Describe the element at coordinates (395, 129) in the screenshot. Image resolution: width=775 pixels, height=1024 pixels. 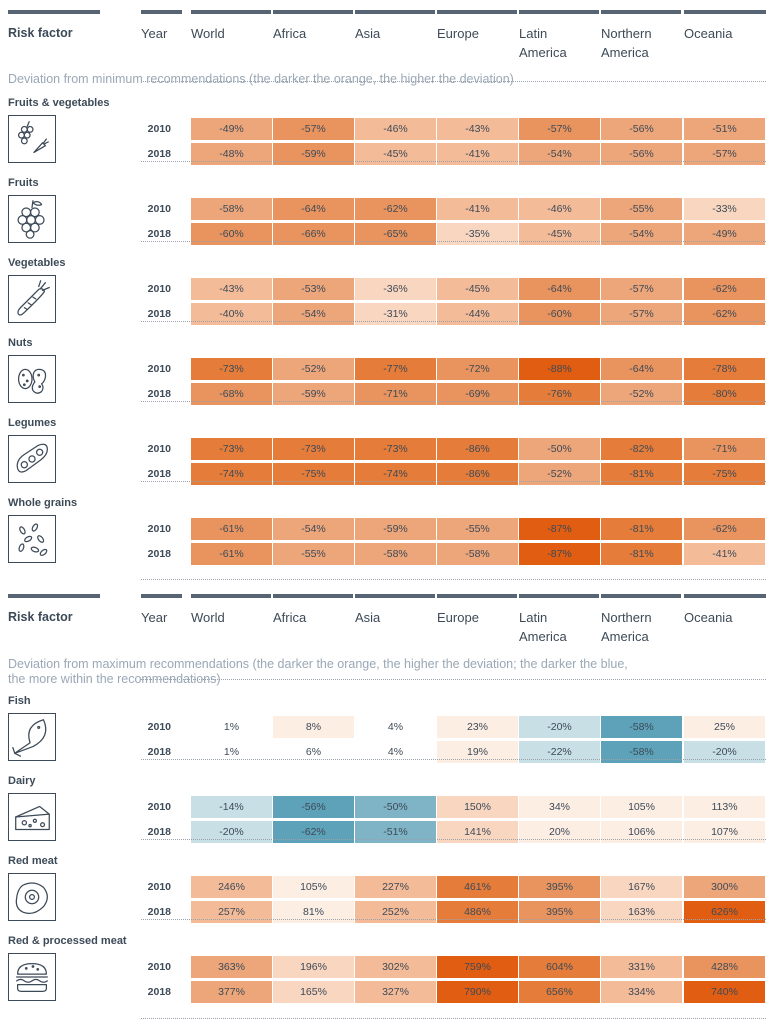
I see `data-cell: -46%` at that location.